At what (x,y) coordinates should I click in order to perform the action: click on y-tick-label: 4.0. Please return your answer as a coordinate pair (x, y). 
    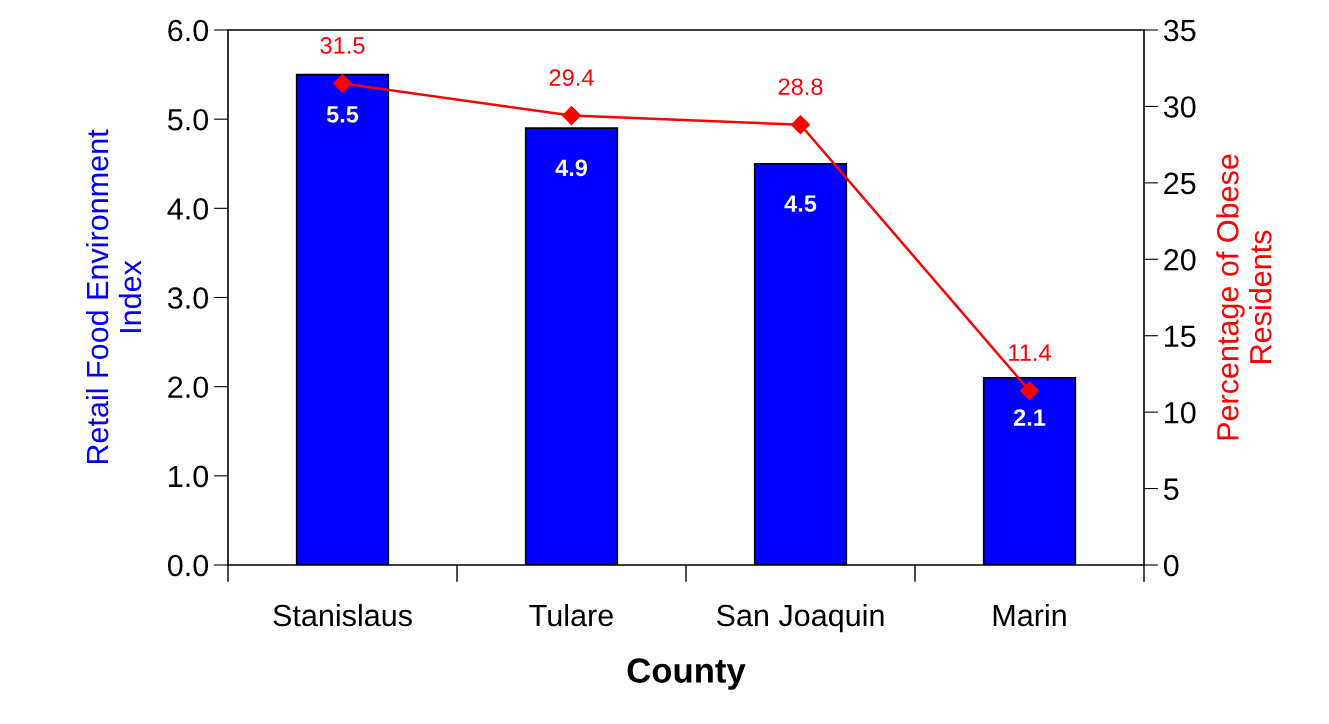
    Looking at the image, I should click on (188, 209).